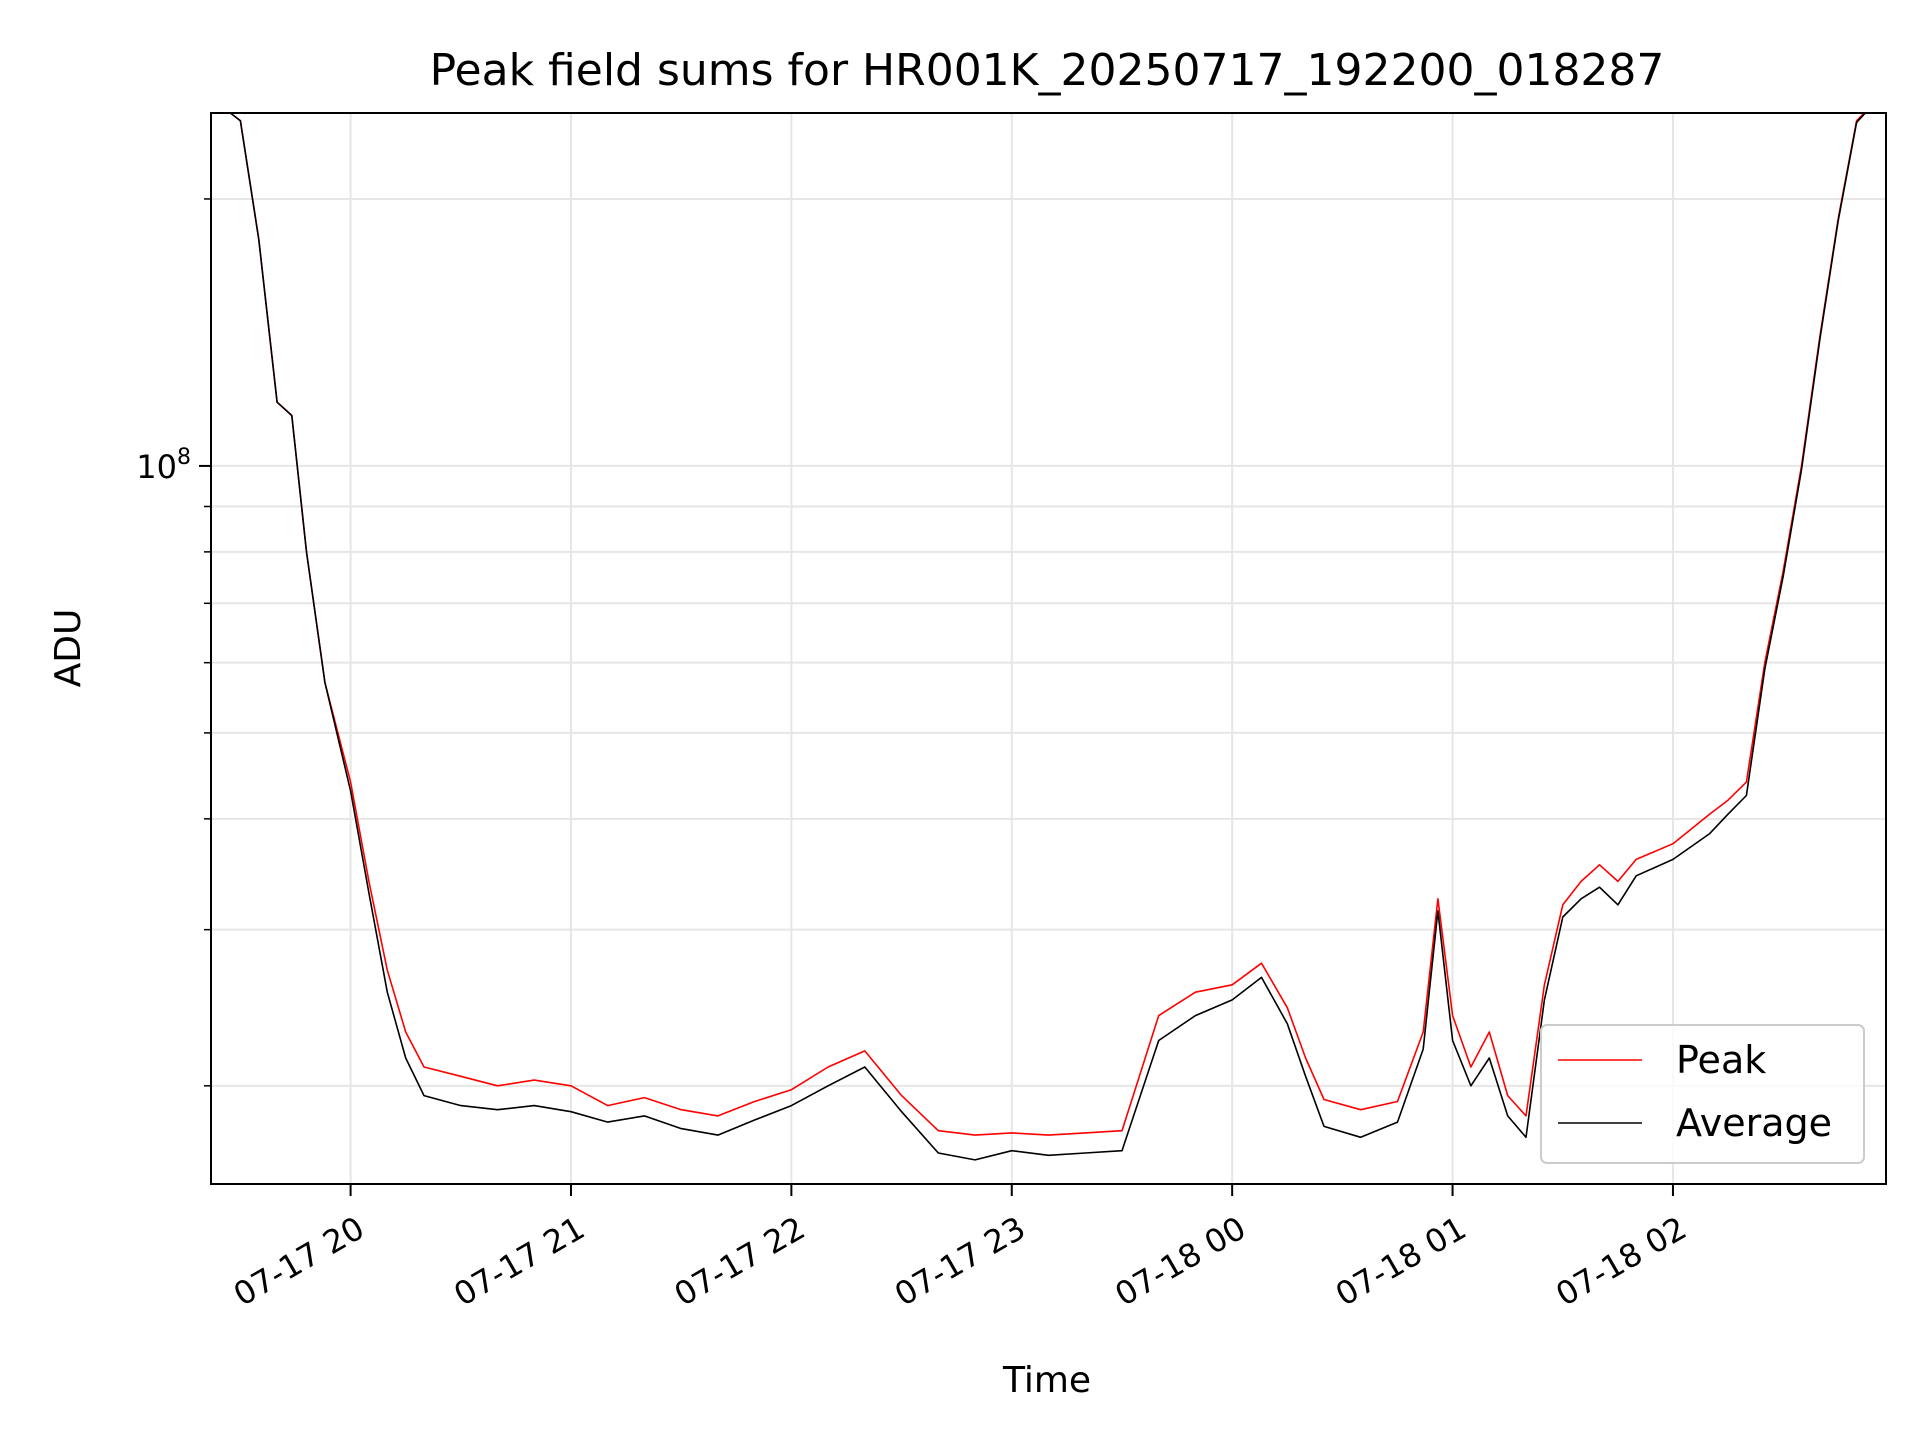 The height and width of the screenshot is (1440, 1920). Describe the element at coordinates (1702, 1094) in the screenshot. I see `legend: Peak Average` at that location.